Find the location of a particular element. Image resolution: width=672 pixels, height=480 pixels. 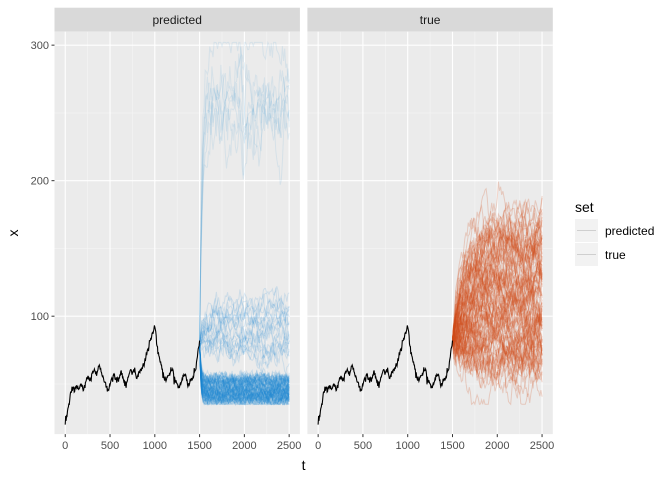

strip-predicted is located at coordinates (177, 19).